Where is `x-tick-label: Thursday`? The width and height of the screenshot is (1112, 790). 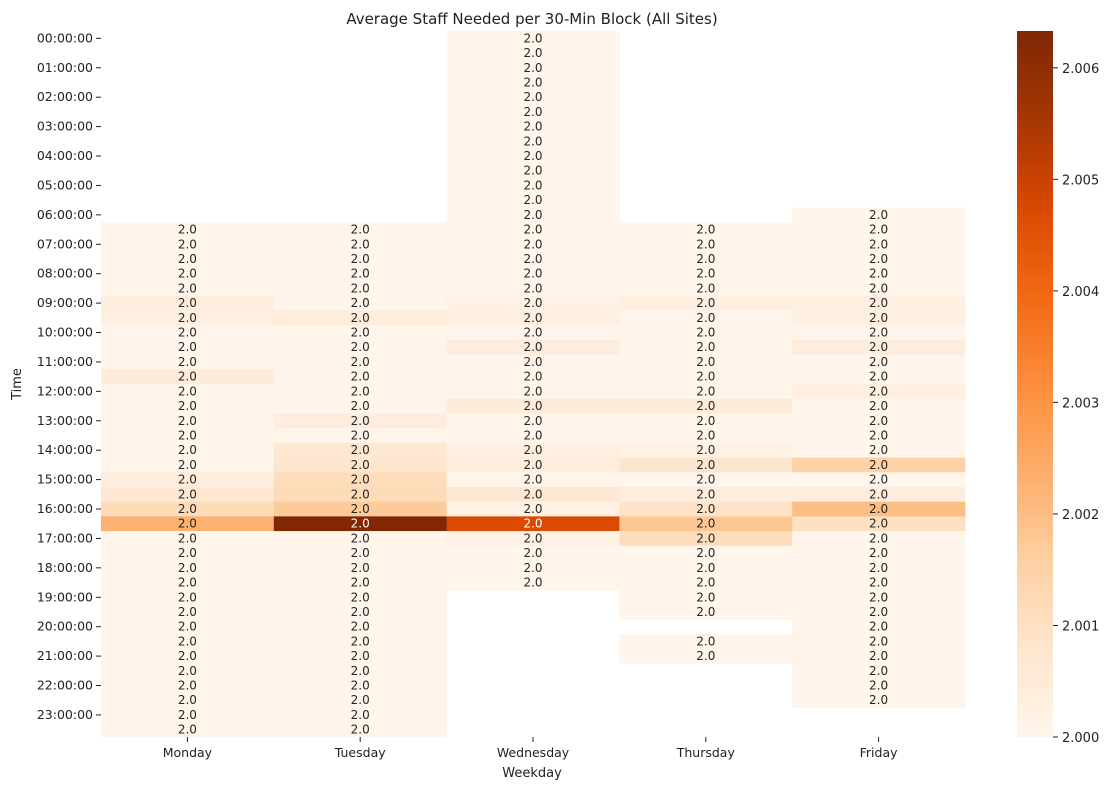
x-tick-label: Thursday is located at coordinates (706, 752).